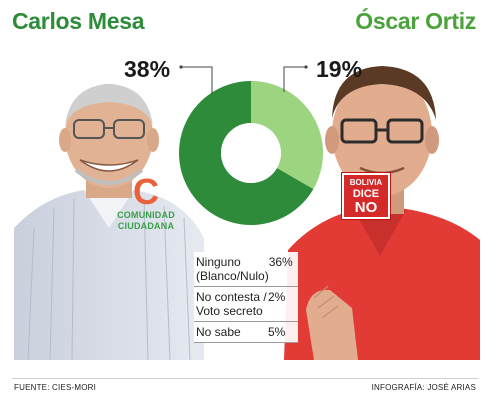 The image size is (490, 404). I want to click on others-label: No contesta / Voto secreto, so click(231, 304).